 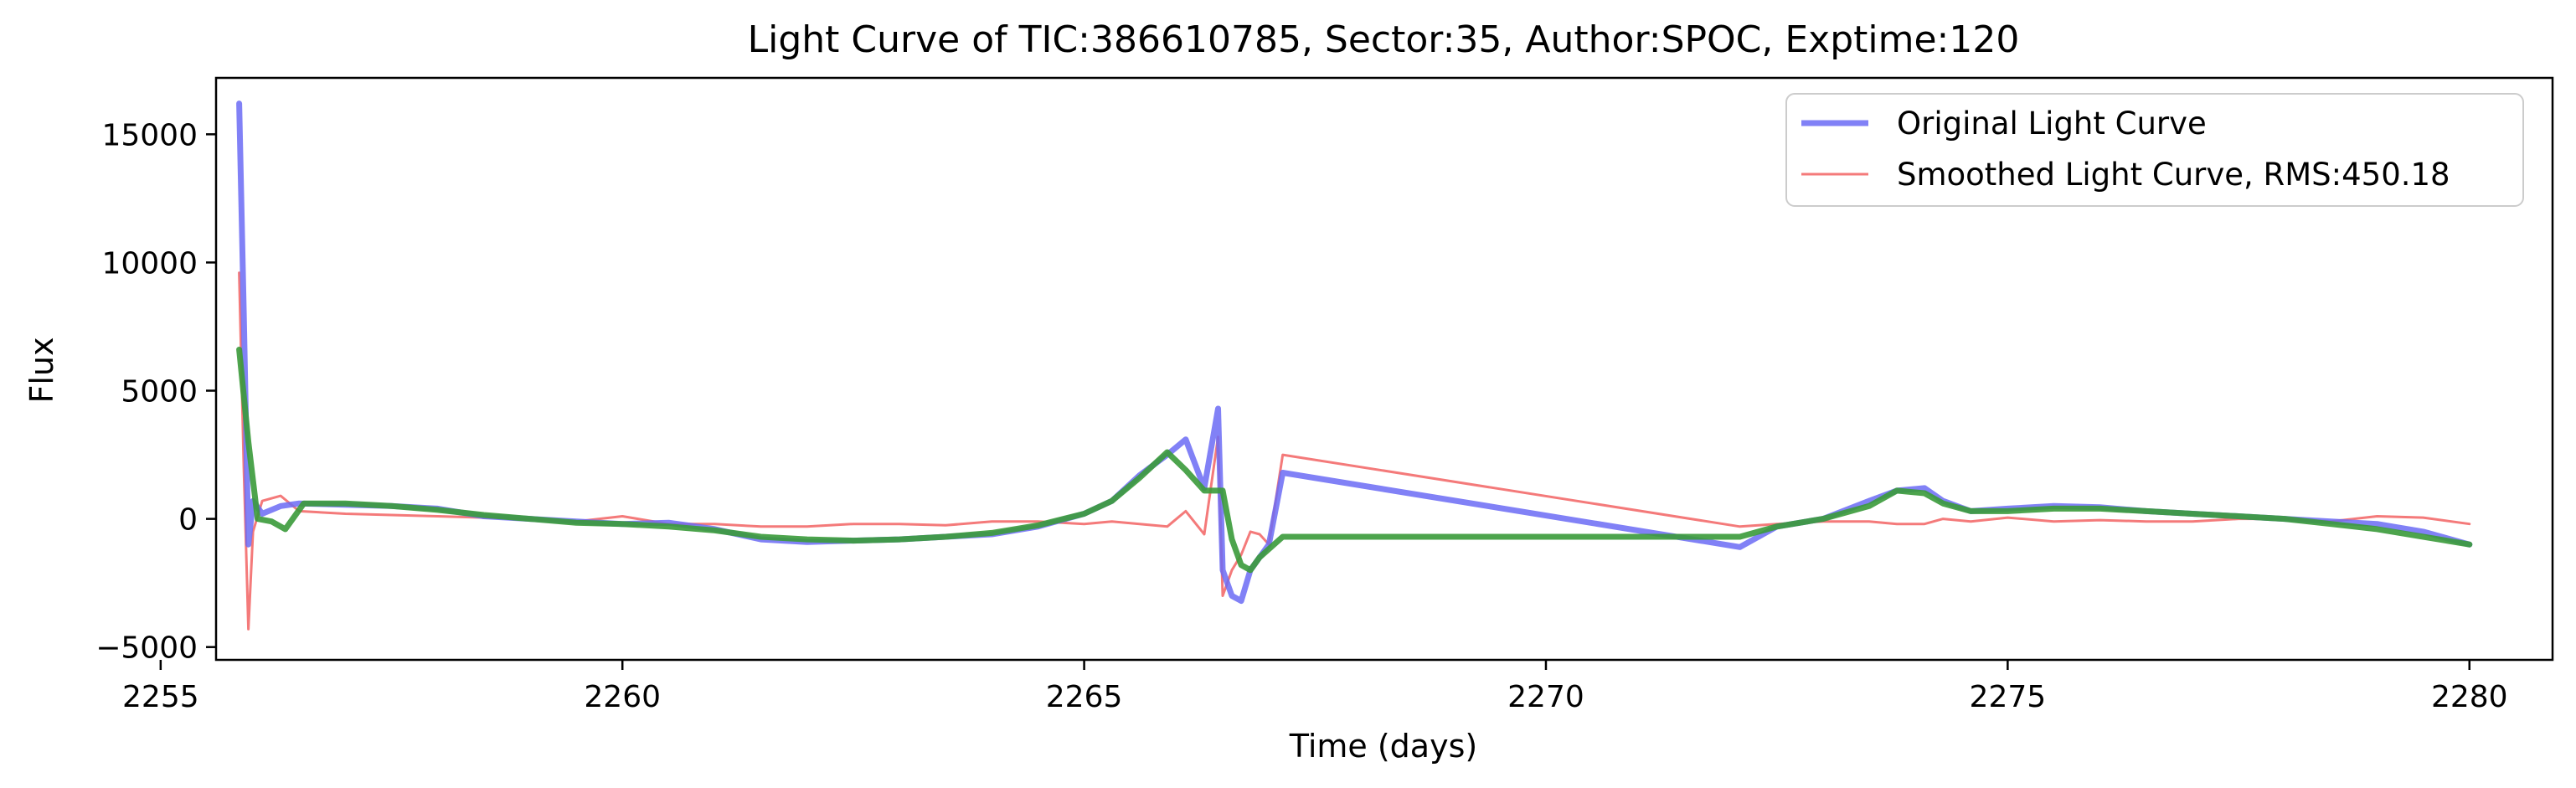 What do you see at coordinates (146, 648) in the screenshot?
I see `y-tick-label: −5000` at bounding box center [146, 648].